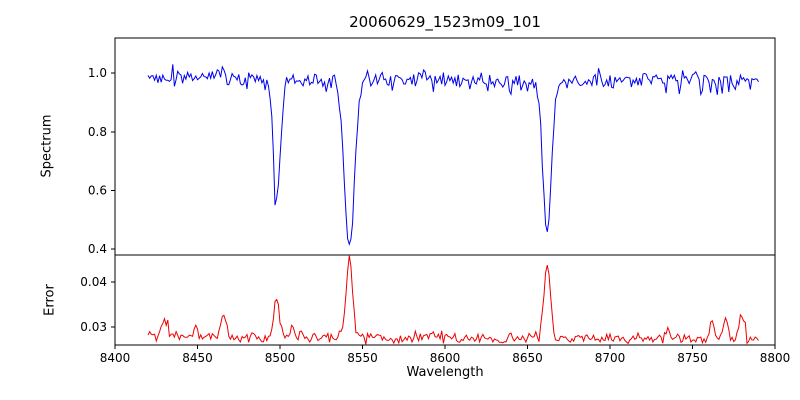 This screenshot has width=800, height=400. I want to click on chart-title: 20060629_1523m09_101, so click(445, 22).